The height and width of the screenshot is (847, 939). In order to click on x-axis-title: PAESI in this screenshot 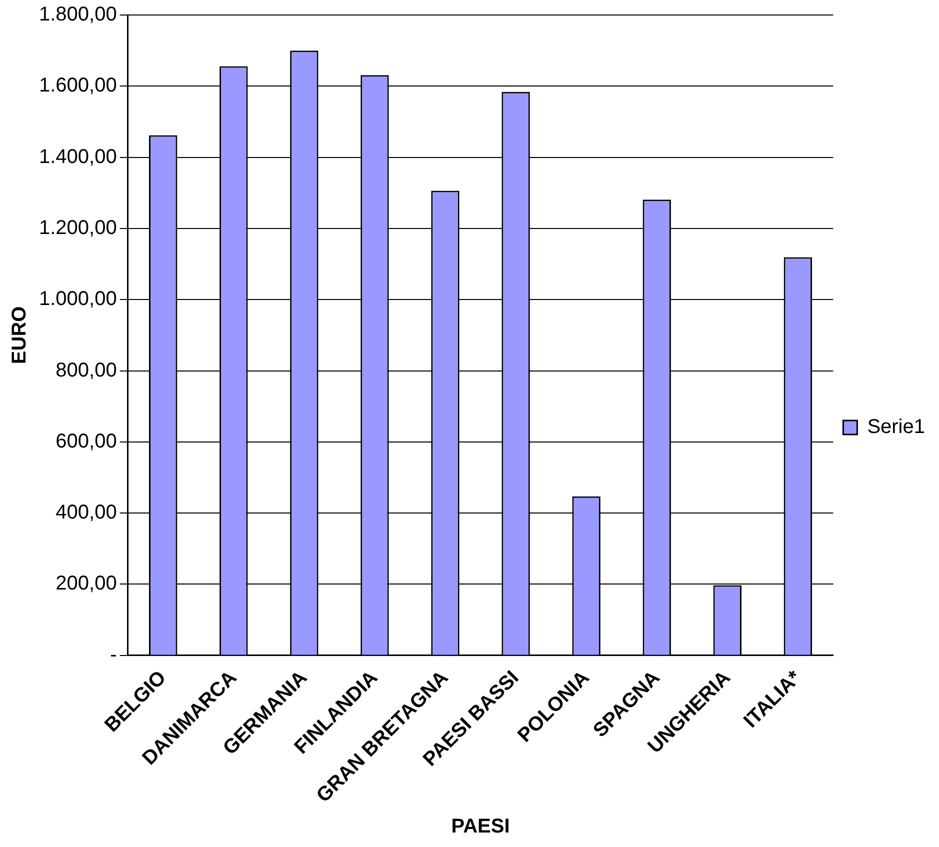, I will do `click(480, 827)`.